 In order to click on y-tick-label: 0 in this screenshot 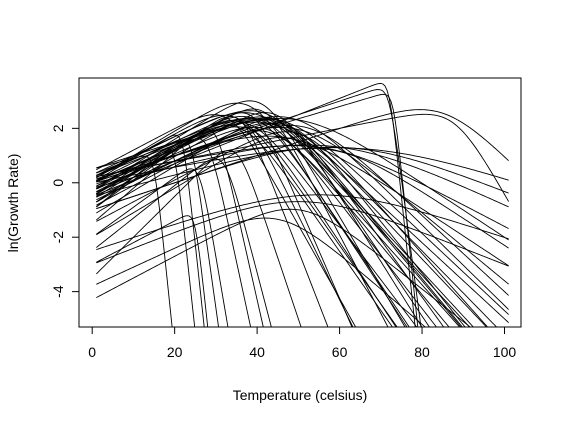, I will do `click(58, 183)`.